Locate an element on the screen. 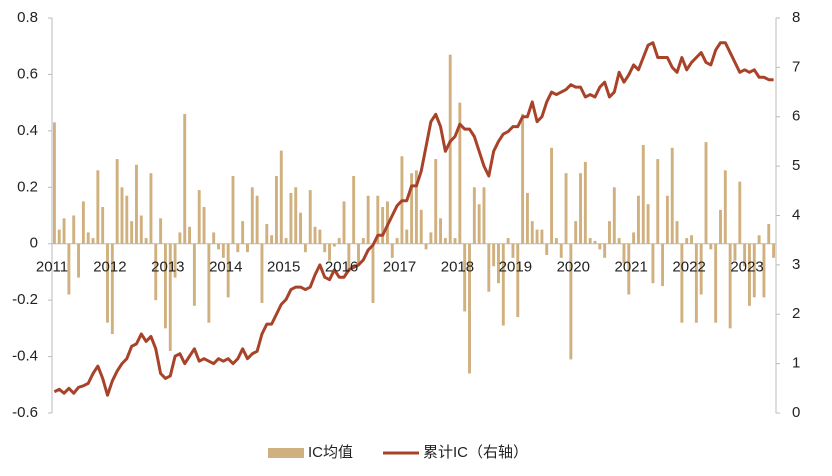  x-tick-label: 2023 is located at coordinates (746, 267).